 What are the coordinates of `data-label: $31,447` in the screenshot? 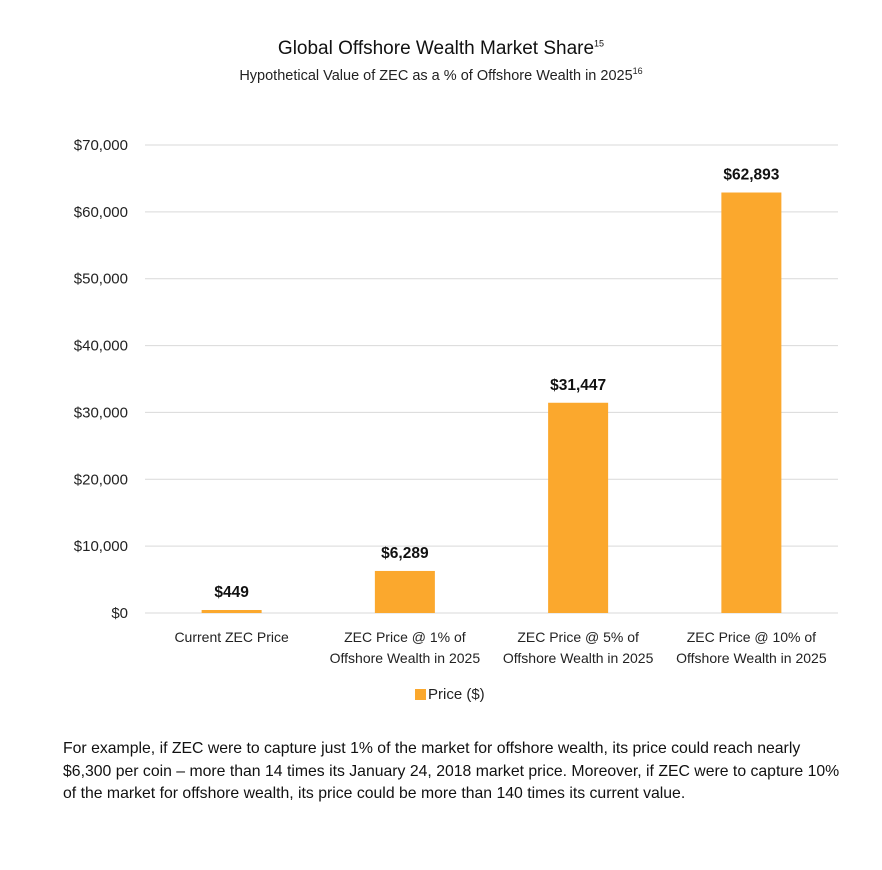 It's located at (578, 385).